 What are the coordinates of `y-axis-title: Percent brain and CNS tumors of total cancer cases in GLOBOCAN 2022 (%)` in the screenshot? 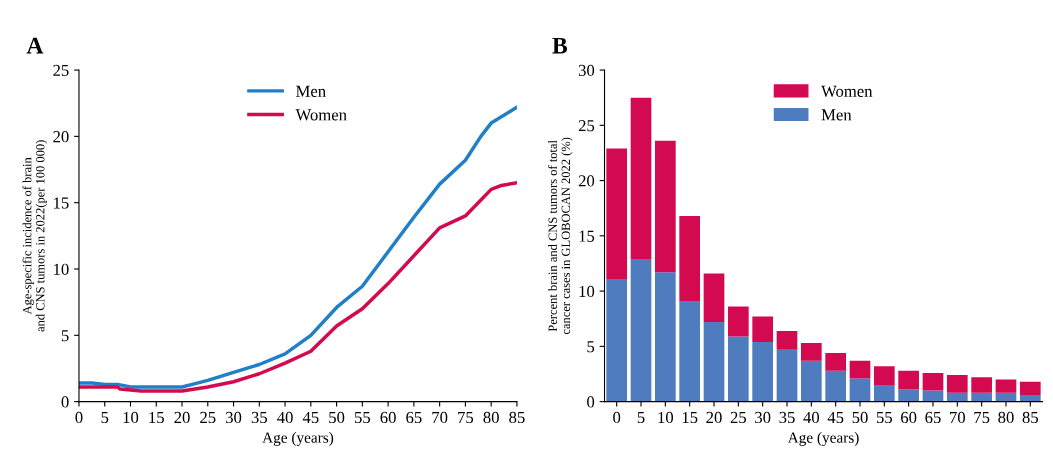 It's located at (560, 236).